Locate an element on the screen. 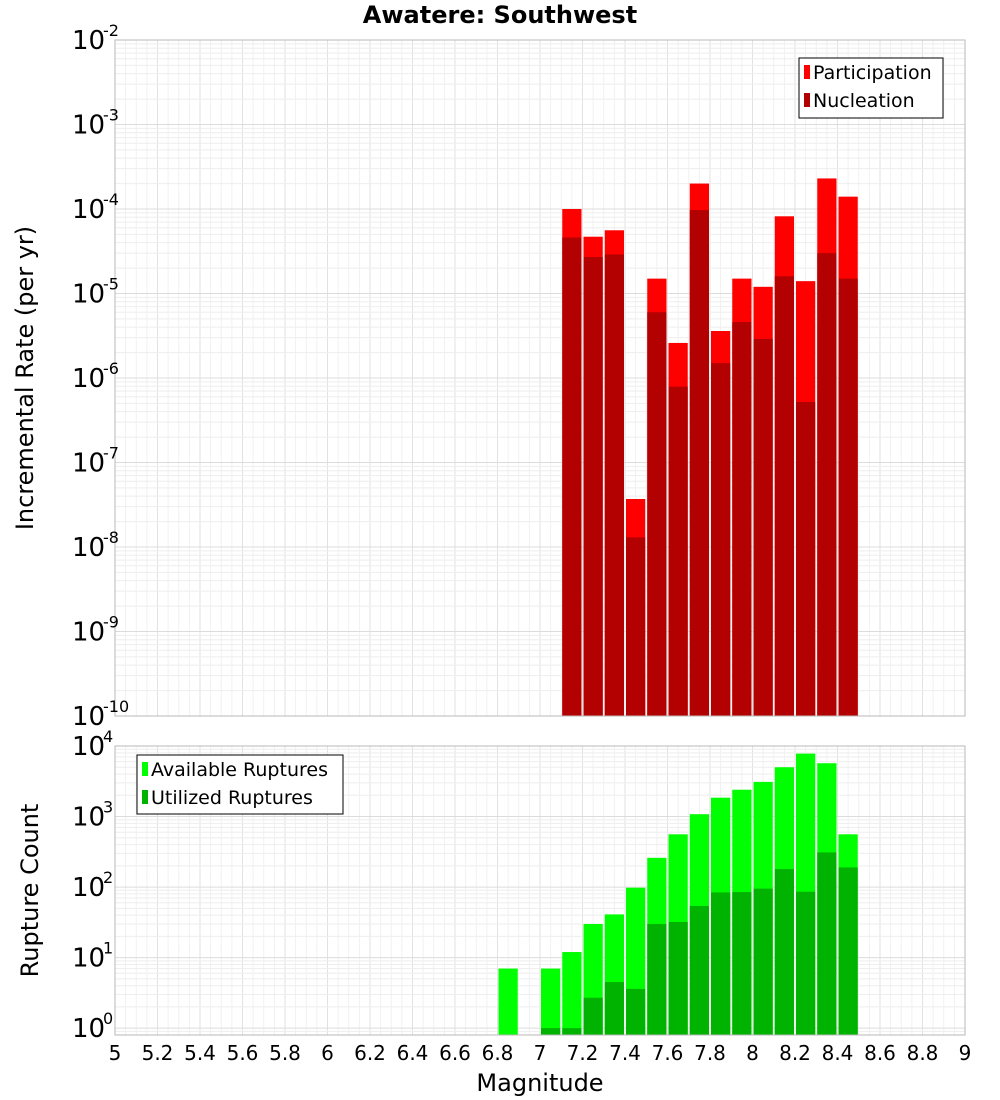 The width and height of the screenshot is (1000, 1100). y-tick-exponent: 3 is located at coordinates (108, 807).